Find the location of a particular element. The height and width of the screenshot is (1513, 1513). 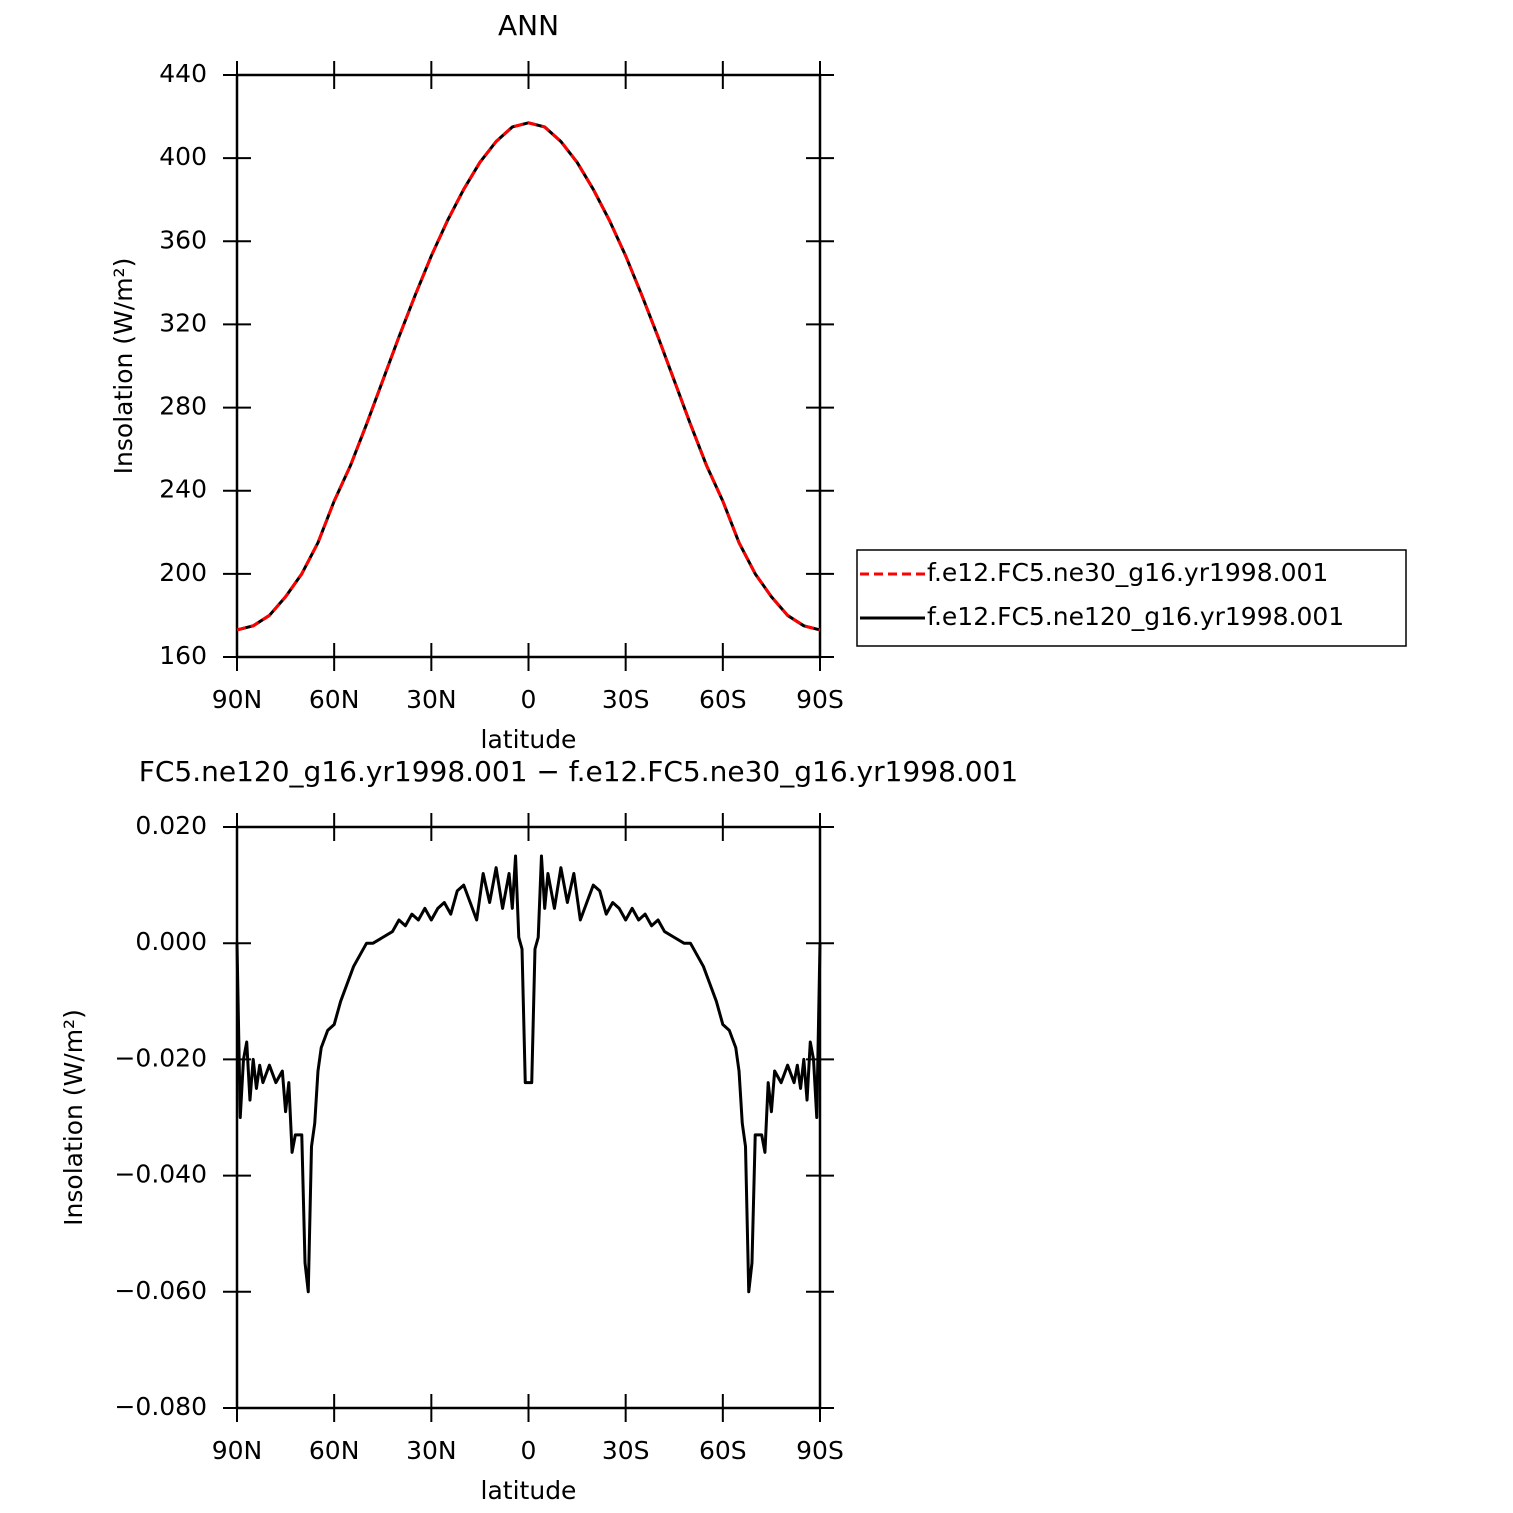

y-tick-label: −0.060 is located at coordinates (160, 1290).